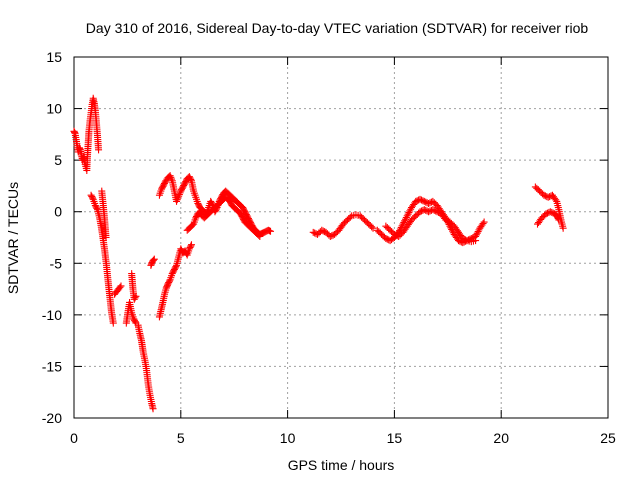  What do you see at coordinates (608, 438) in the screenshot?
I see `x-tick-label: 25` at bounding box center [608, 438].